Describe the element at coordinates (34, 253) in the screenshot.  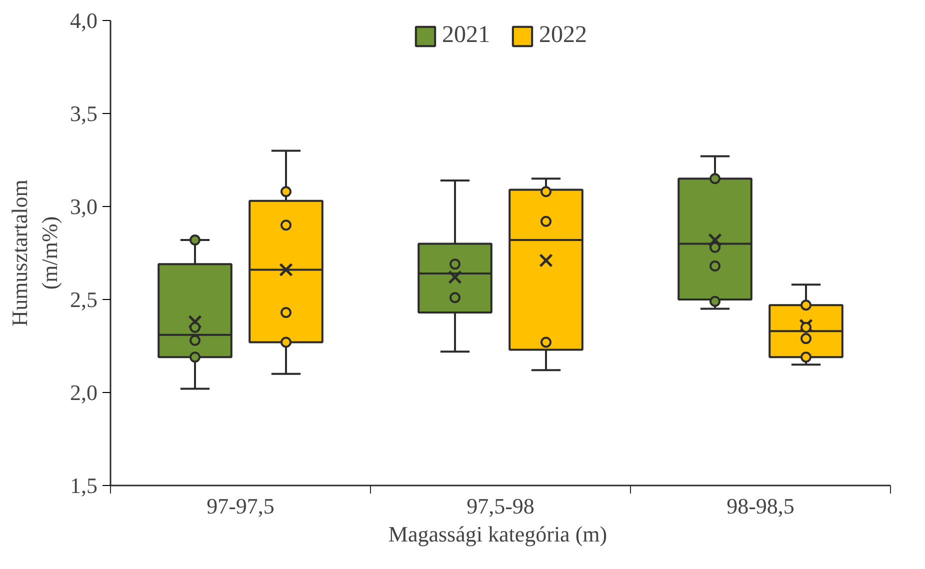
I see `y-axis-title: Humusztartalom (m/m%)` at that location.